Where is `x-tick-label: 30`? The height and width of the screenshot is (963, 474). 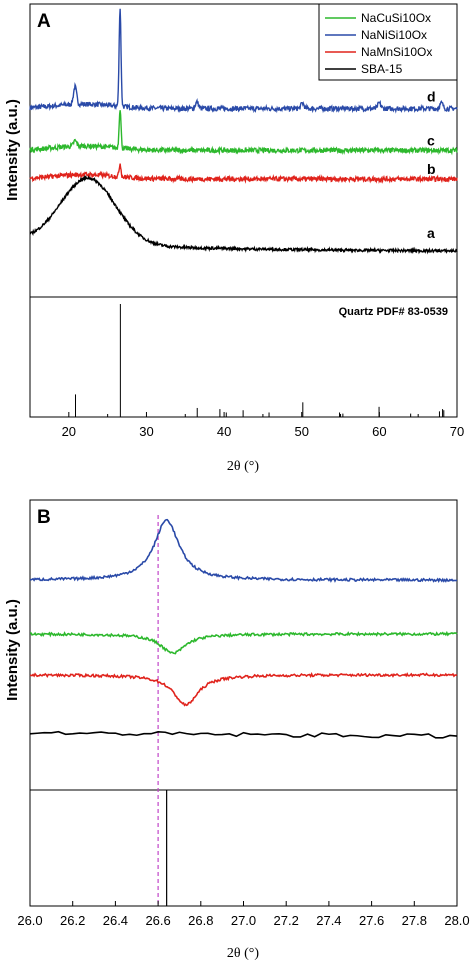 x-tick-label: 30 is located at coordinates (146, 431).